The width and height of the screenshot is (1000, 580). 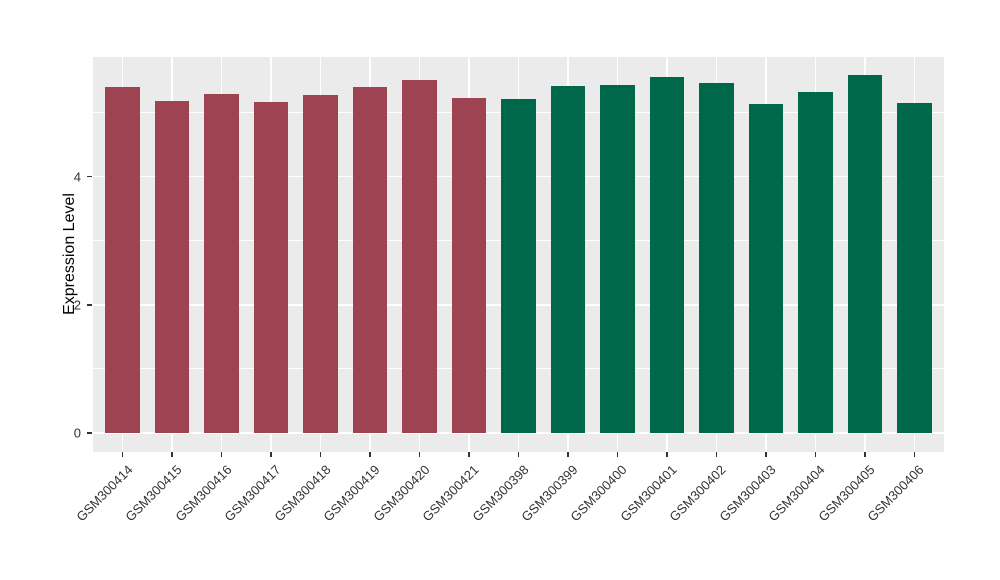 What do you see at coordinates (865, 253) in the screenshot?
I see `bar-GSM300405` at bounding box center [865, 253].